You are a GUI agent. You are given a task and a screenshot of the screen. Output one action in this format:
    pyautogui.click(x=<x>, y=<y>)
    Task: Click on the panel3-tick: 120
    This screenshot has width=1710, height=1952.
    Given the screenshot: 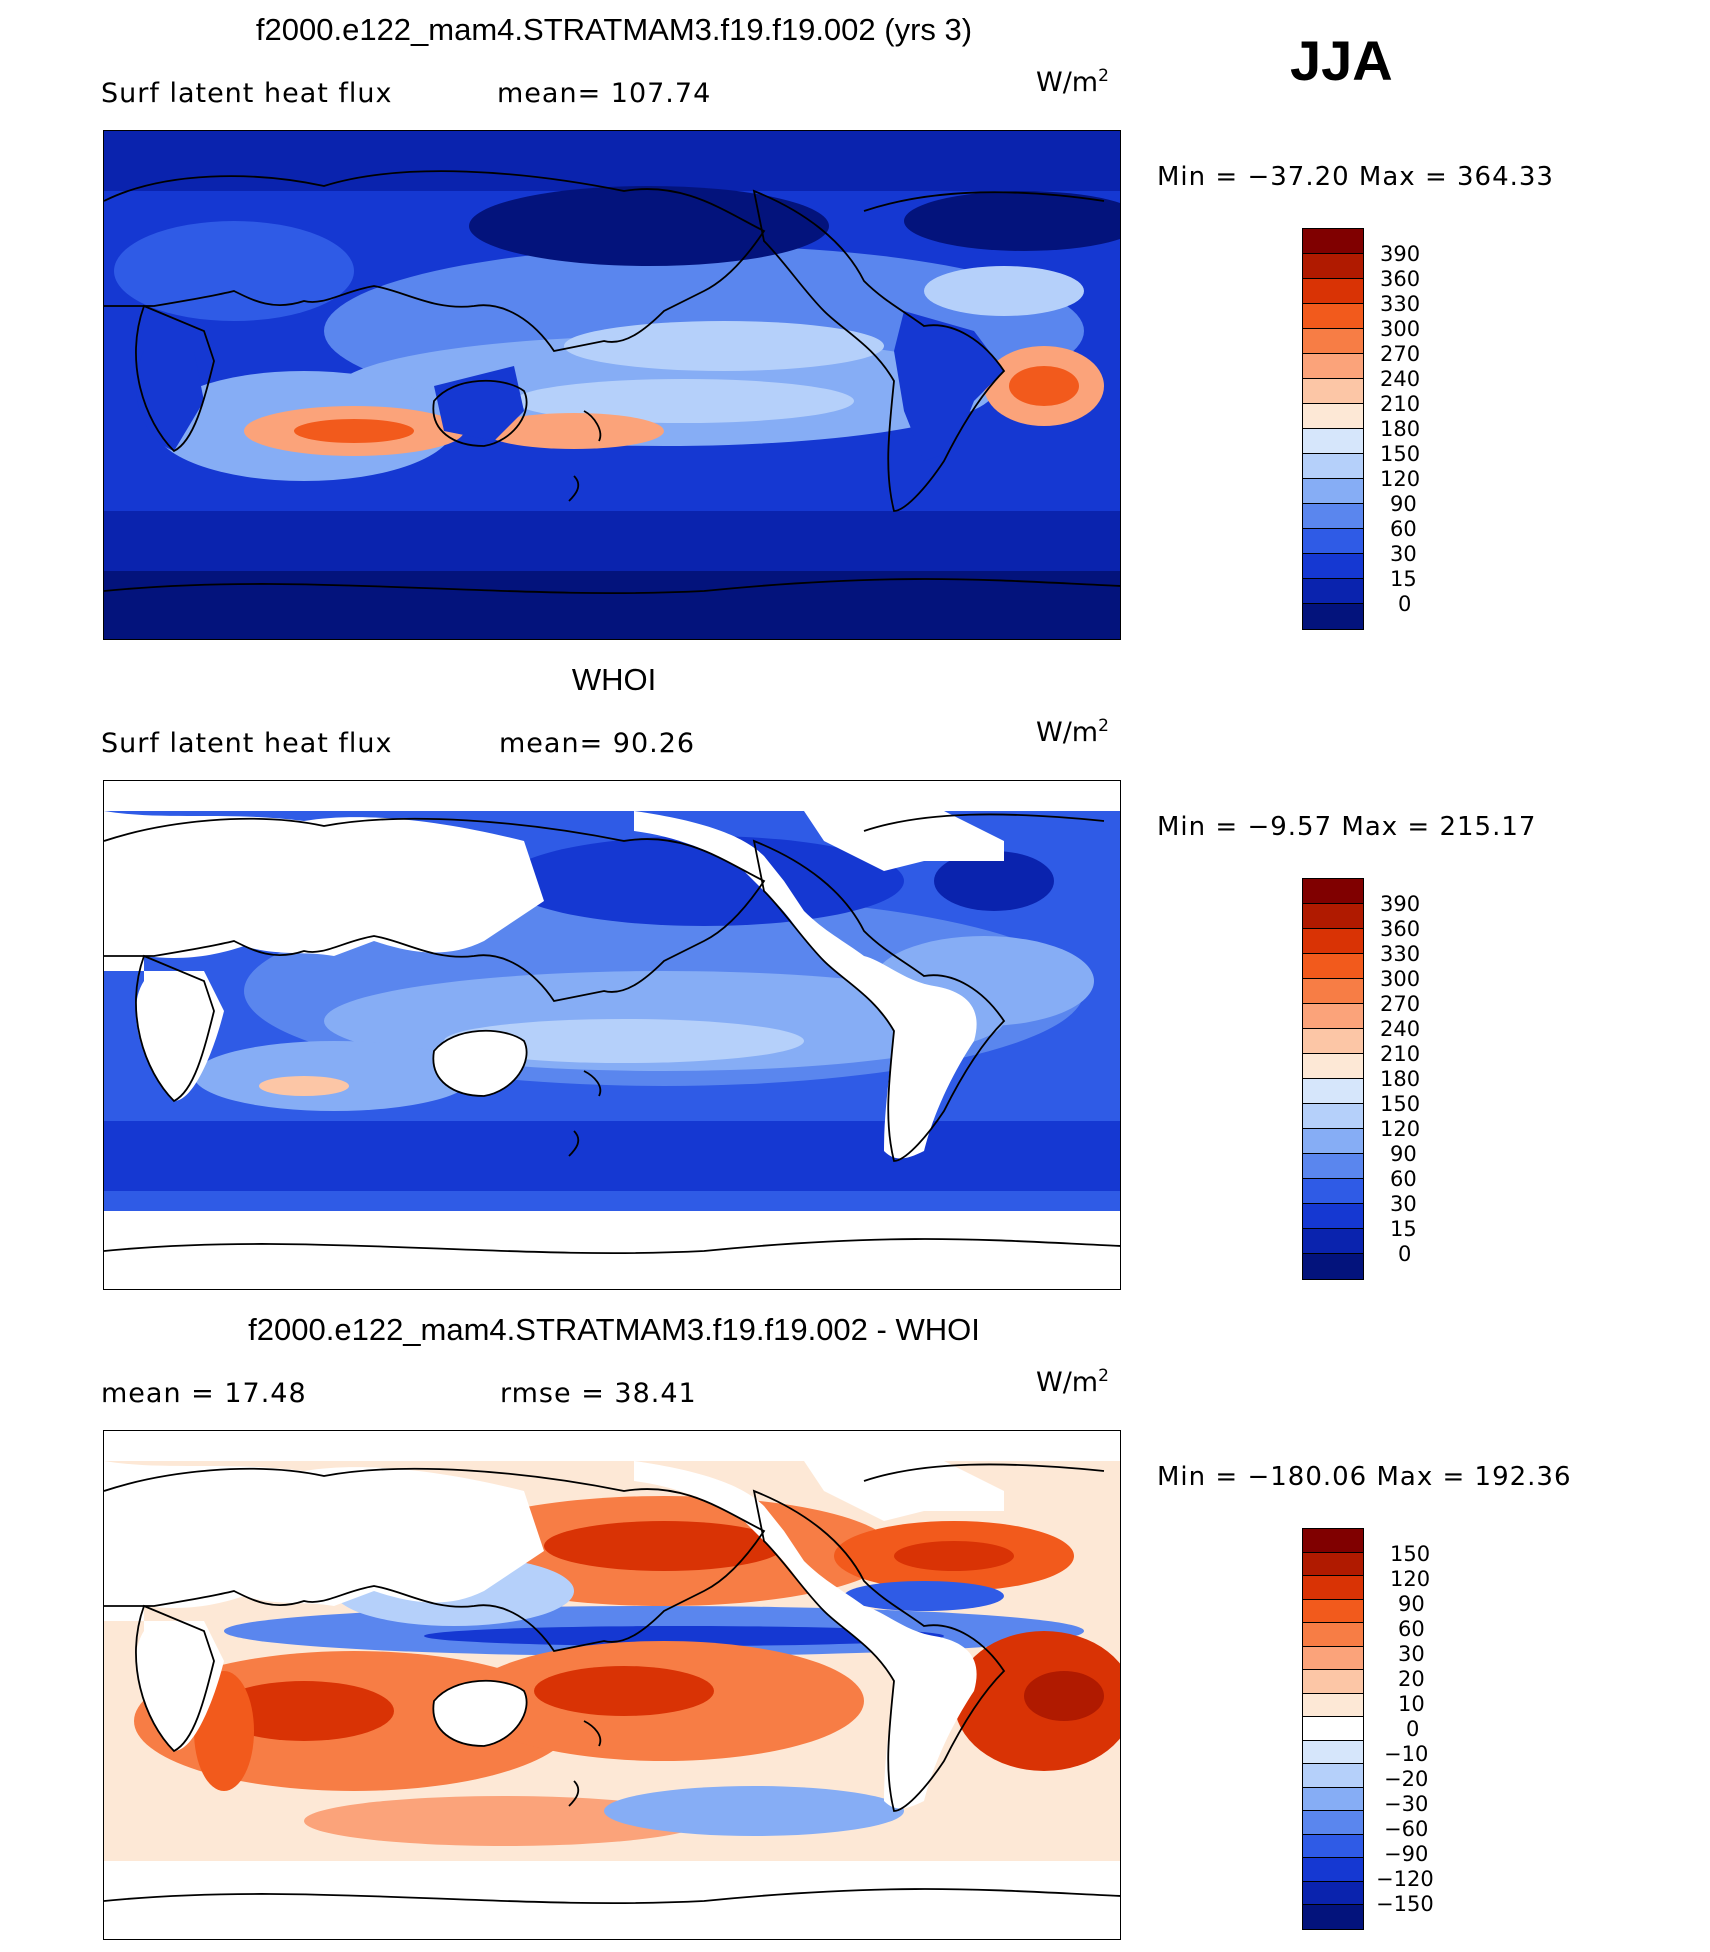 What is the action you would take?
    pyautogui.click(x=1410, y=1579)
    